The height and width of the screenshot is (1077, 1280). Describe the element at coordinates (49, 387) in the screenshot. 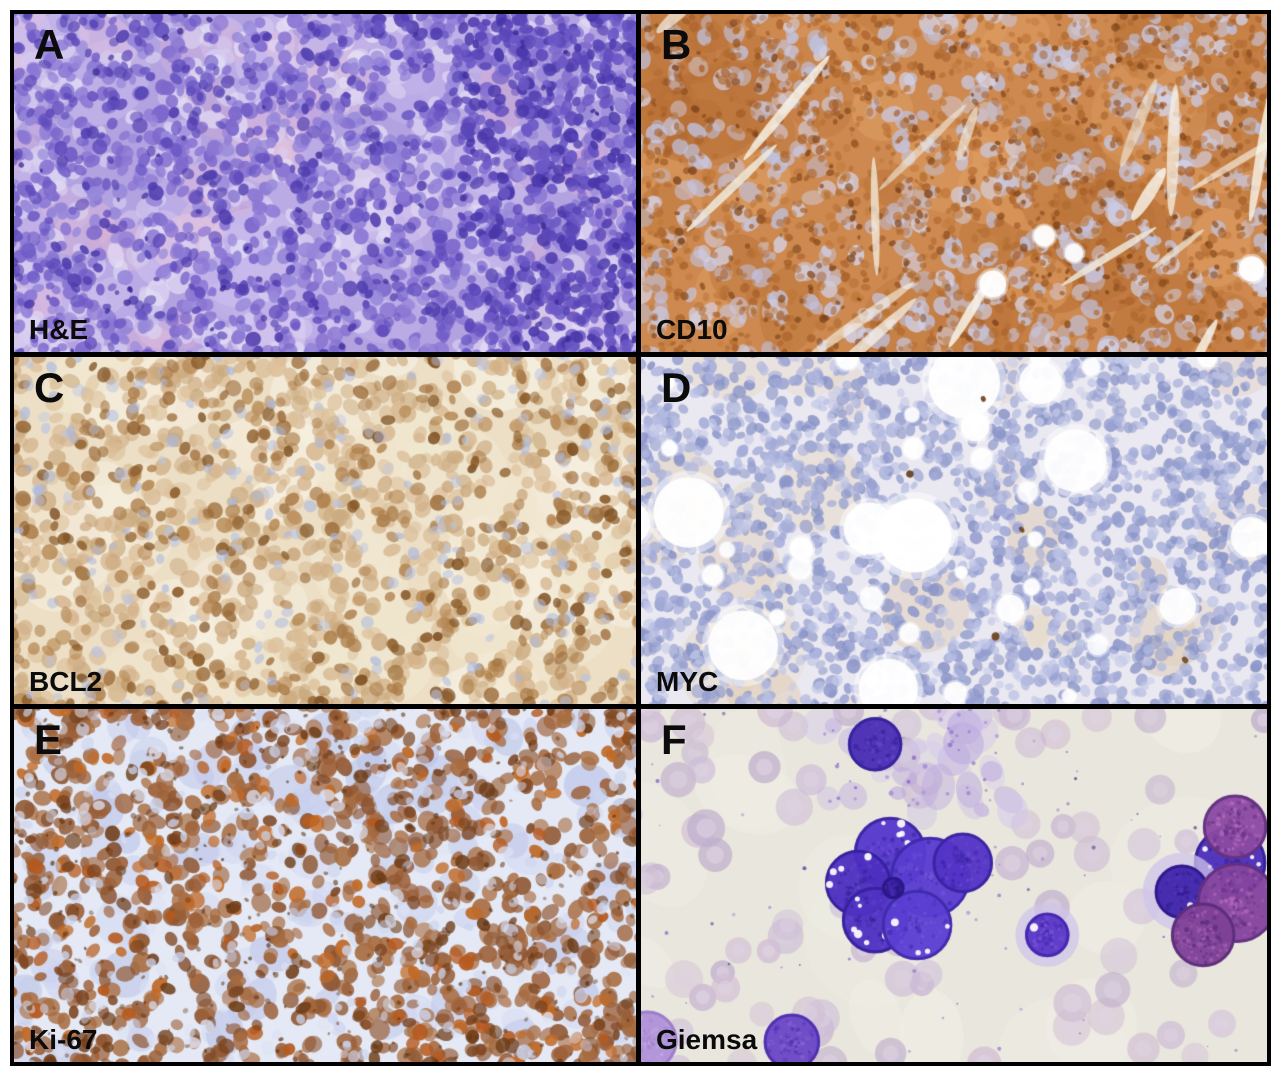

I see `panel-letter-c: C` at that location.